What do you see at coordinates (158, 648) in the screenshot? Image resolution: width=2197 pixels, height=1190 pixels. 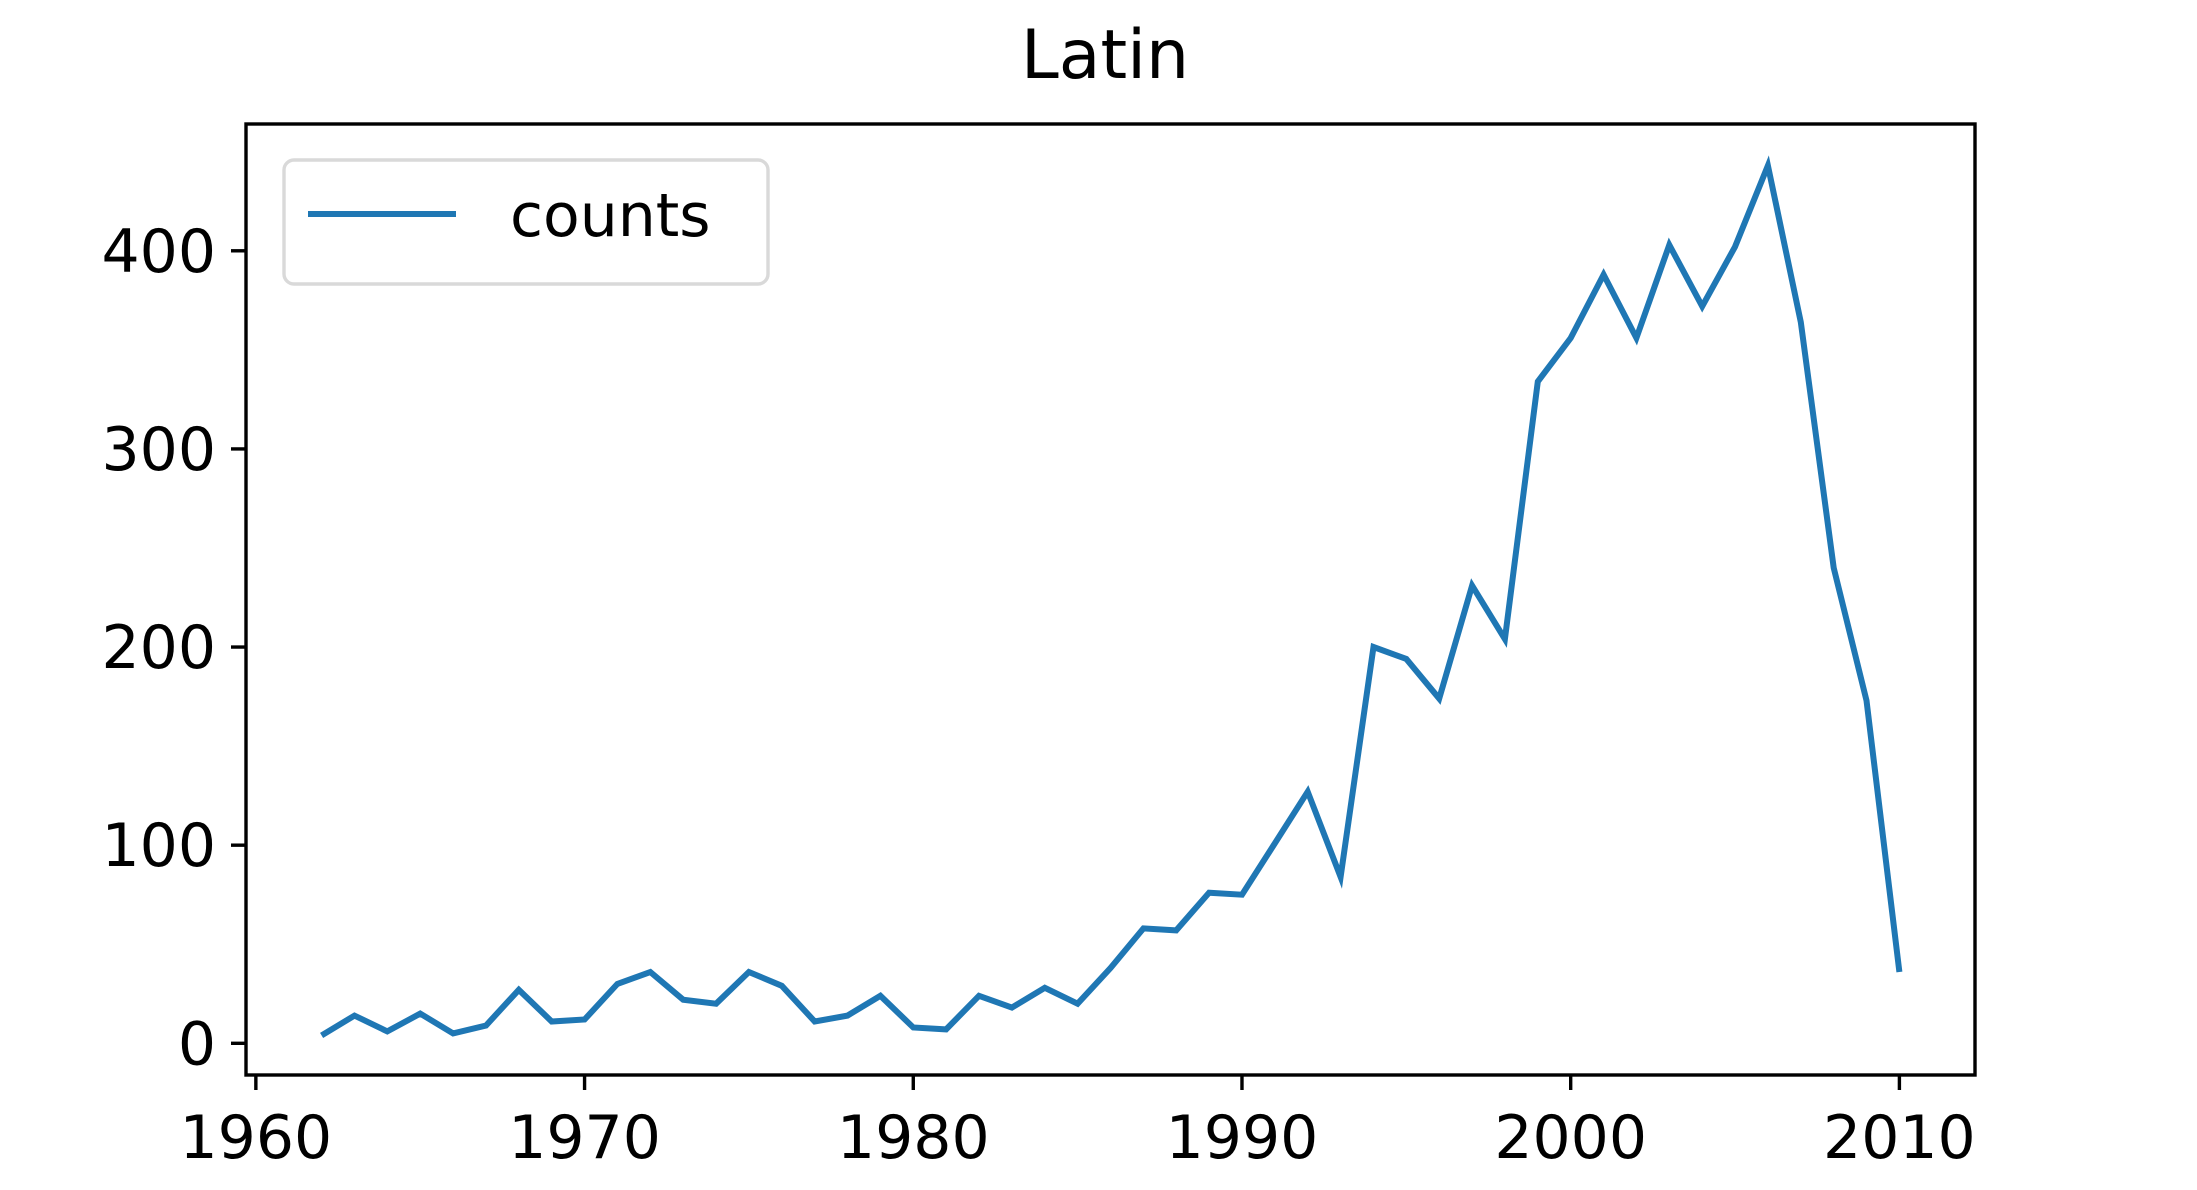 I see `y-tick-label: 200` at bounding box center [158, 648].